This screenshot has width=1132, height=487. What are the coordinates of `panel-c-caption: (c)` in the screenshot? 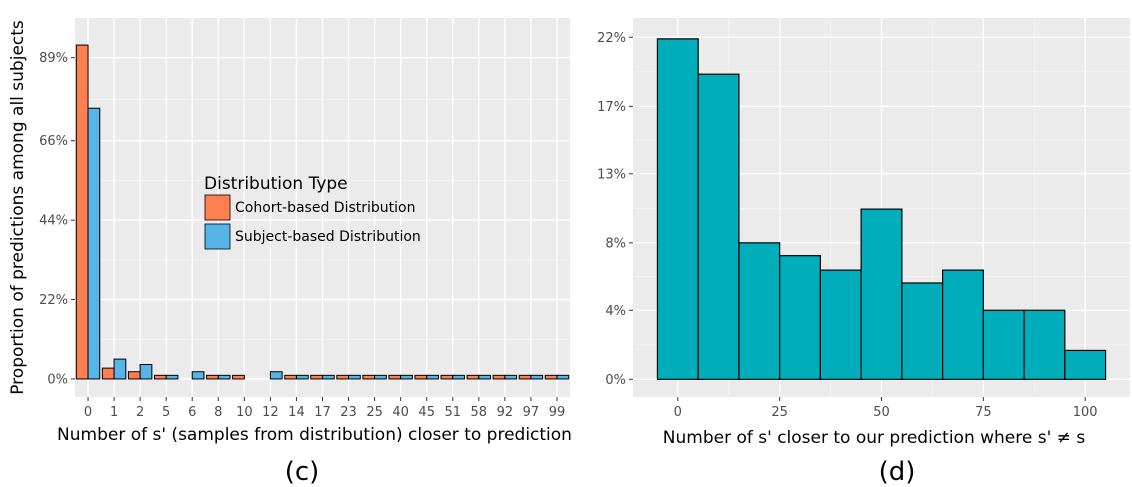 It's located at (302, 472).